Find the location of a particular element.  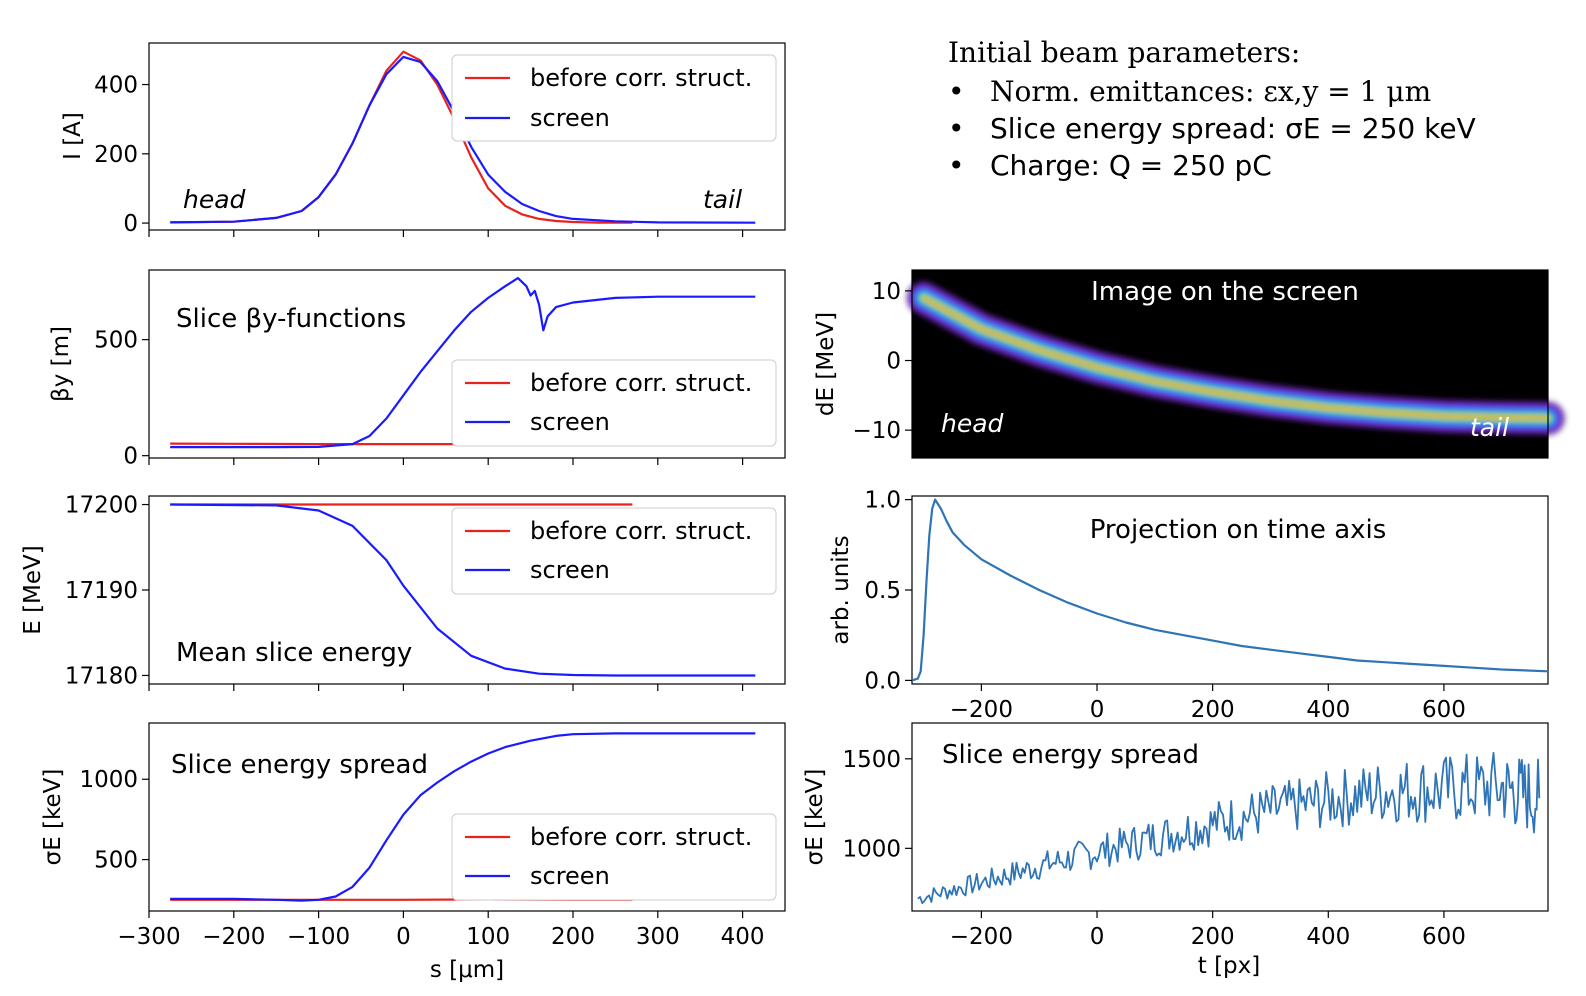

espread-axes-frame is located at coordinates (467, 817).